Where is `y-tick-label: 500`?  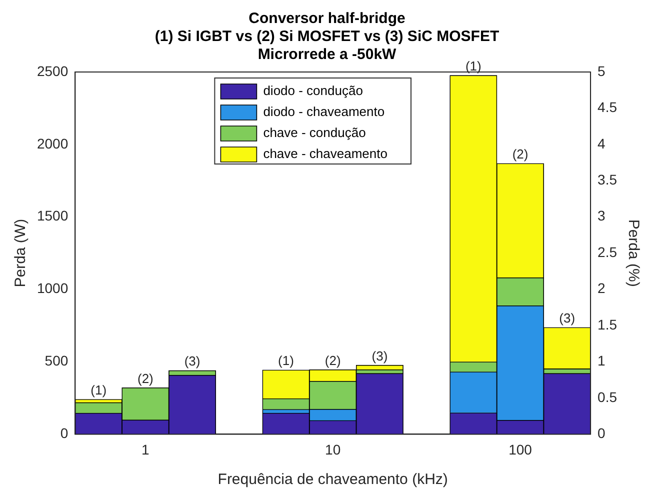 y-tick-label: 500 is located at coordinates (56, 360).